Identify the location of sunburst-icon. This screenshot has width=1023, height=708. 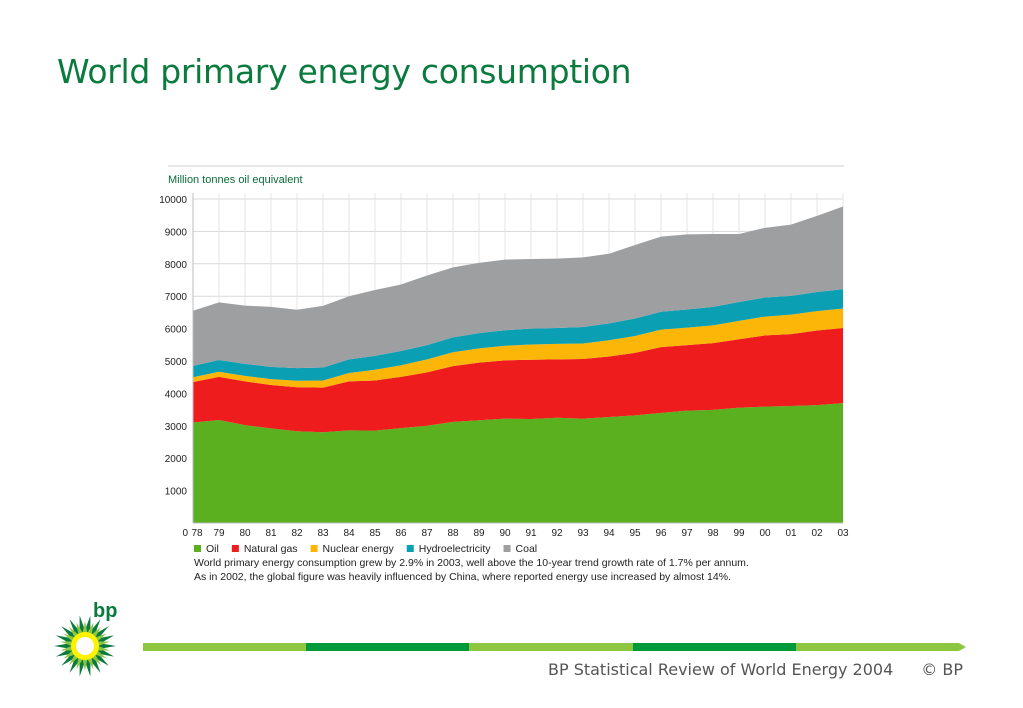
(85, 646).